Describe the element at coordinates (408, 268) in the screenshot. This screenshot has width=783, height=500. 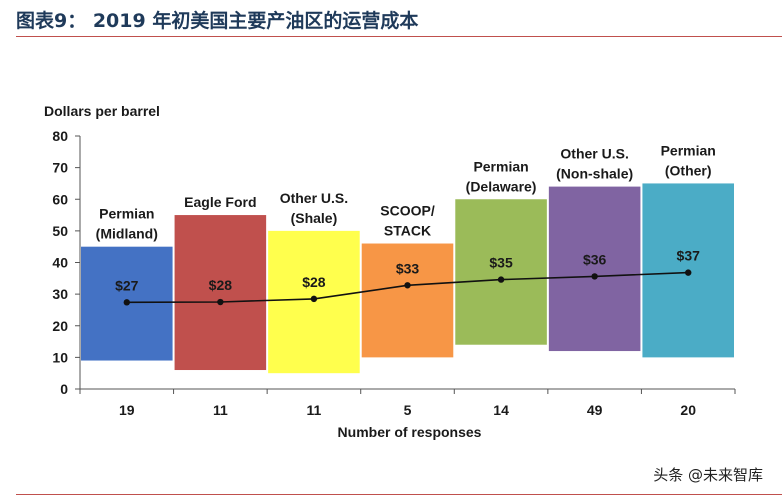
I see `average-value-label: $33` at that location.